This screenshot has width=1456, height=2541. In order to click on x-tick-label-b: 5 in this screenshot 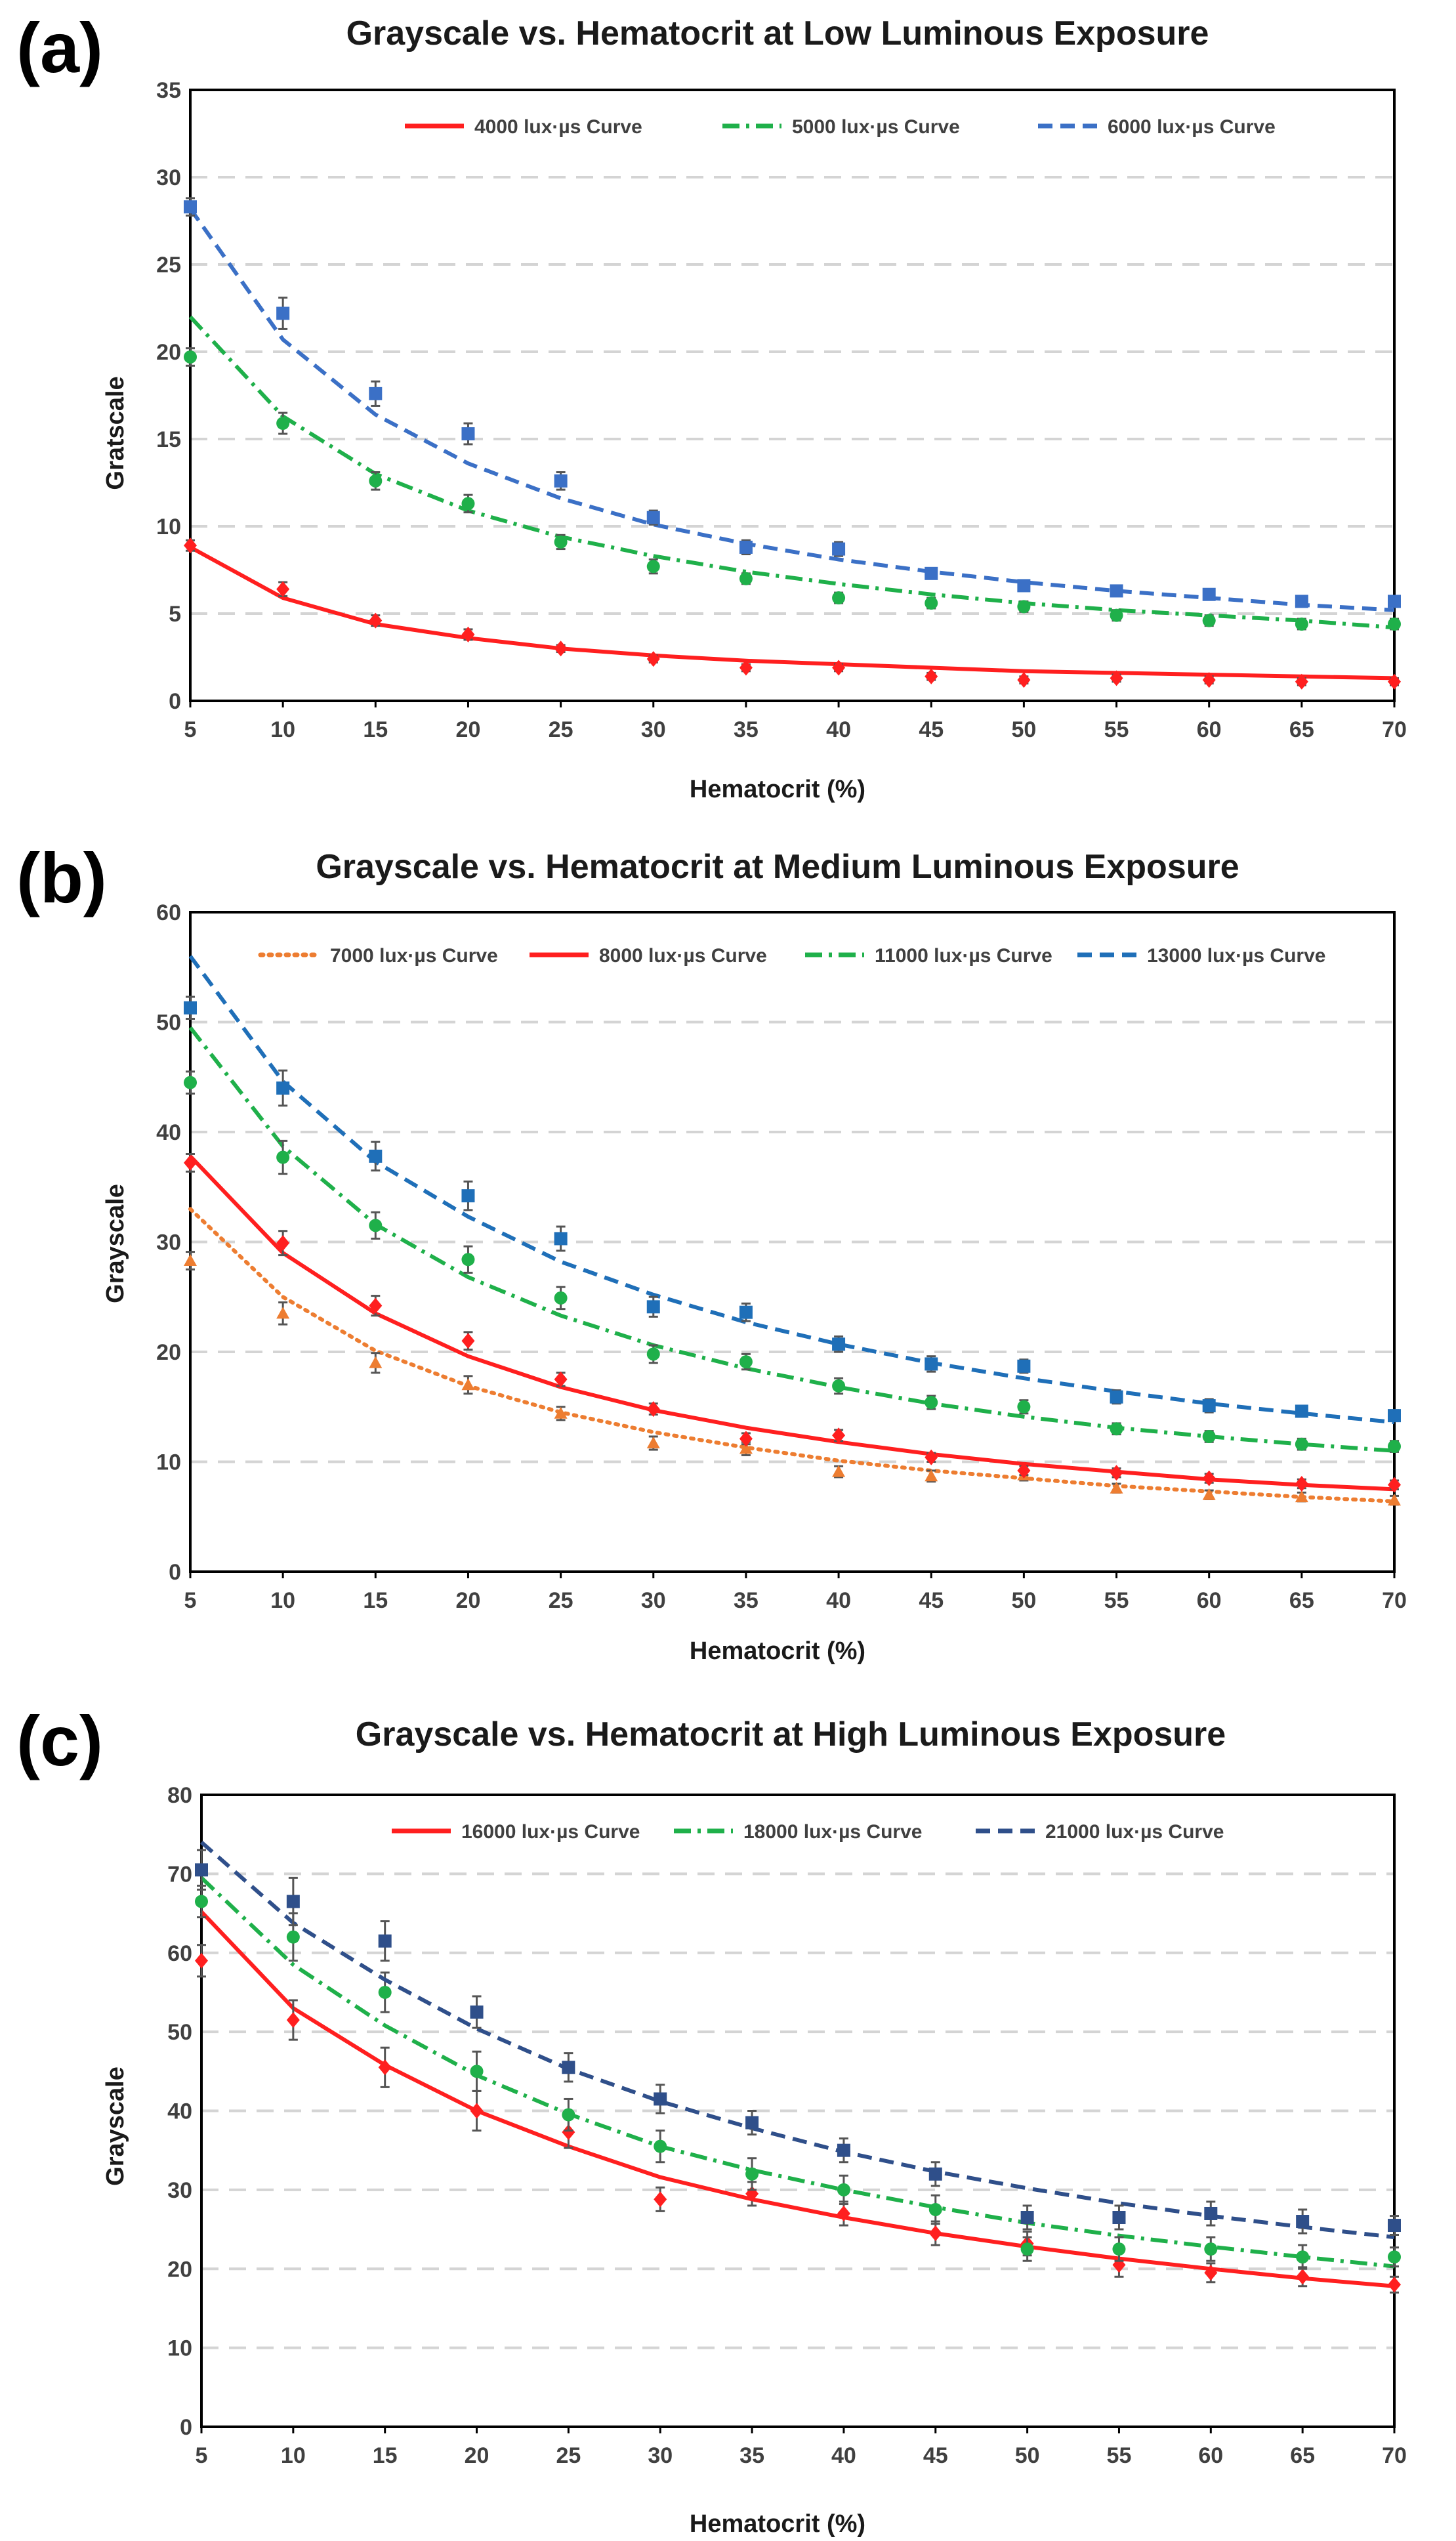, I will do `click(190, 1600)`.